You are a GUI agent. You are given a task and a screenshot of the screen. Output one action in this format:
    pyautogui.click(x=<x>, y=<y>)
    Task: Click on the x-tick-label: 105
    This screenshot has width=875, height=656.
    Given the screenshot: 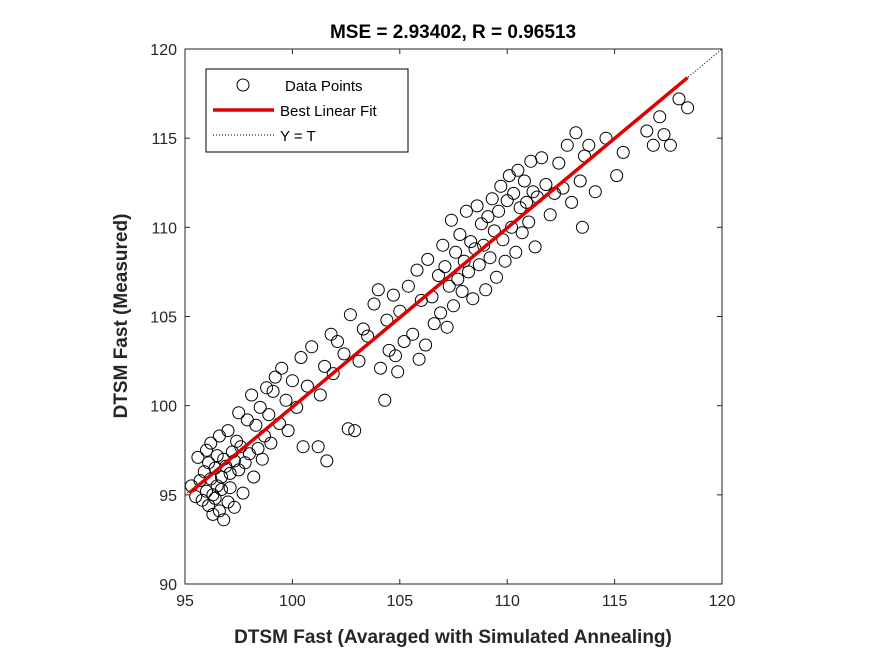 What is the action you would take?
    pyautogui.click(x=399, y=601)
    